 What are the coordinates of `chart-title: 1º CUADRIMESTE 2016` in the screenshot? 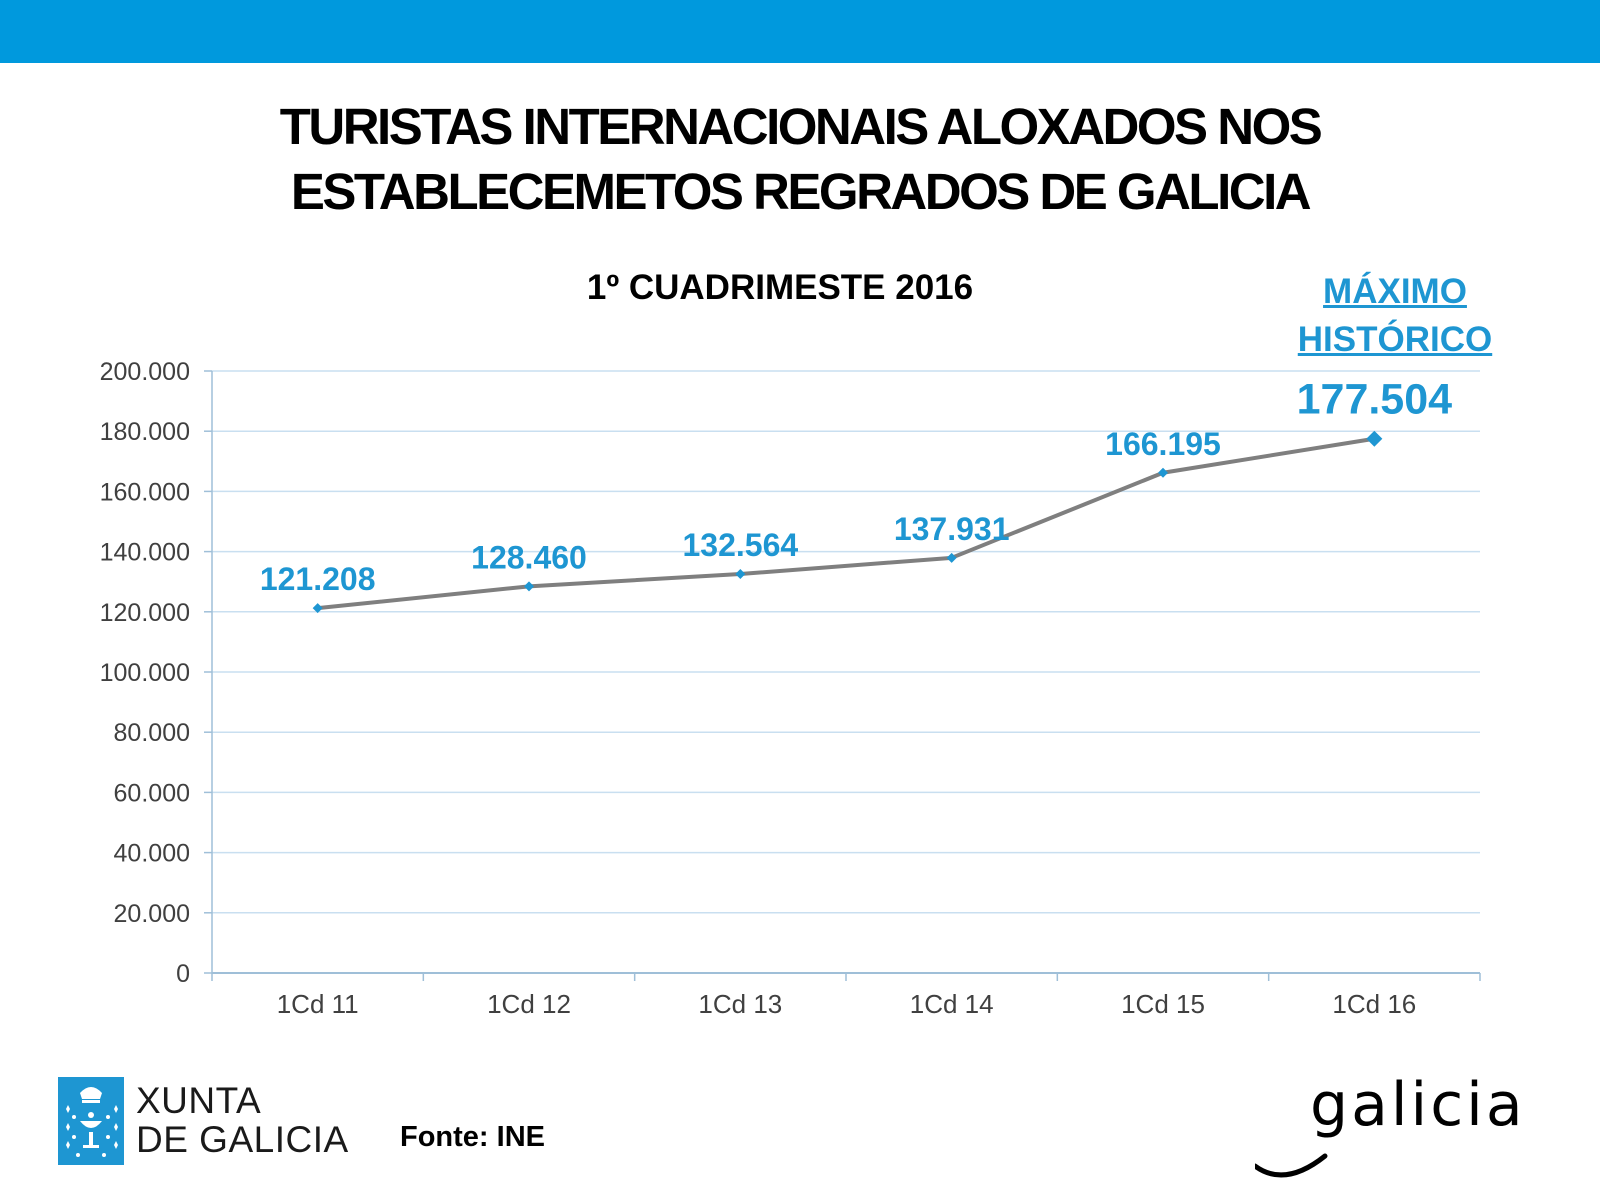 It's located at (780, 287).